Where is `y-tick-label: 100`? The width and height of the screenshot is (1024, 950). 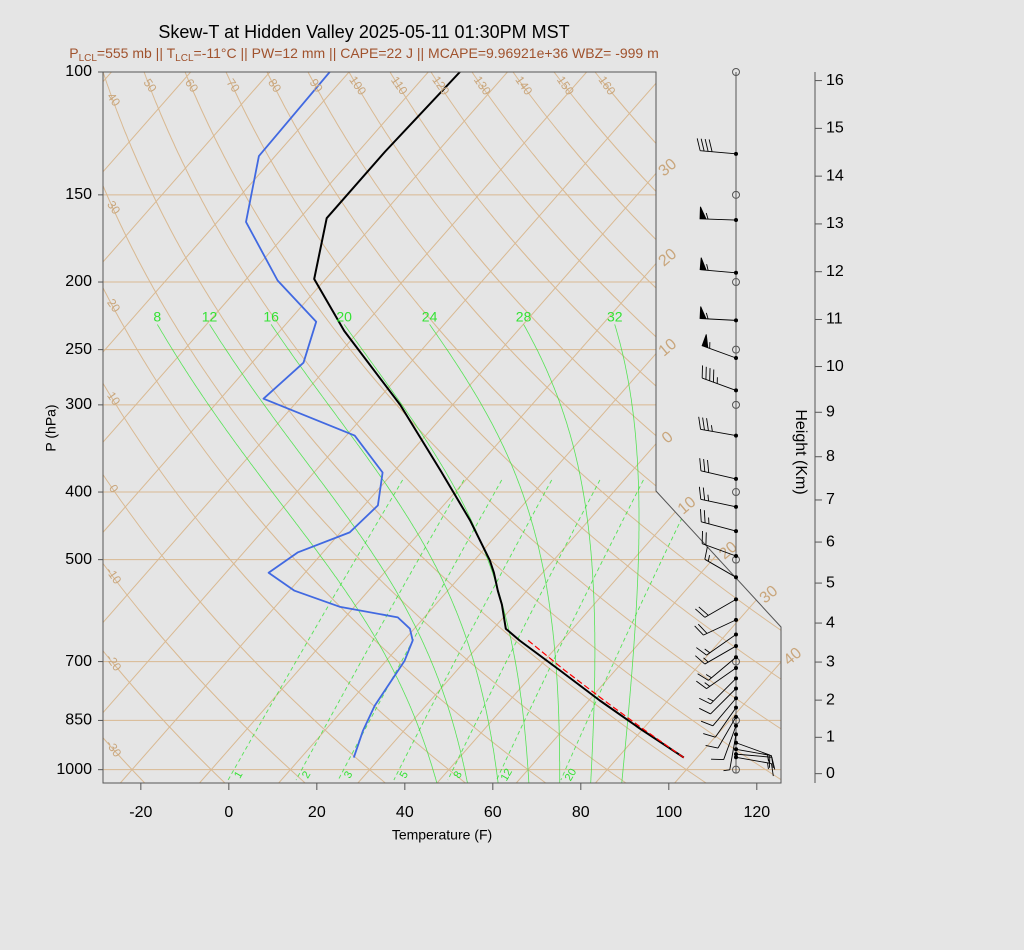 y-tick-label: 100 is located at coordinates (78, 71).